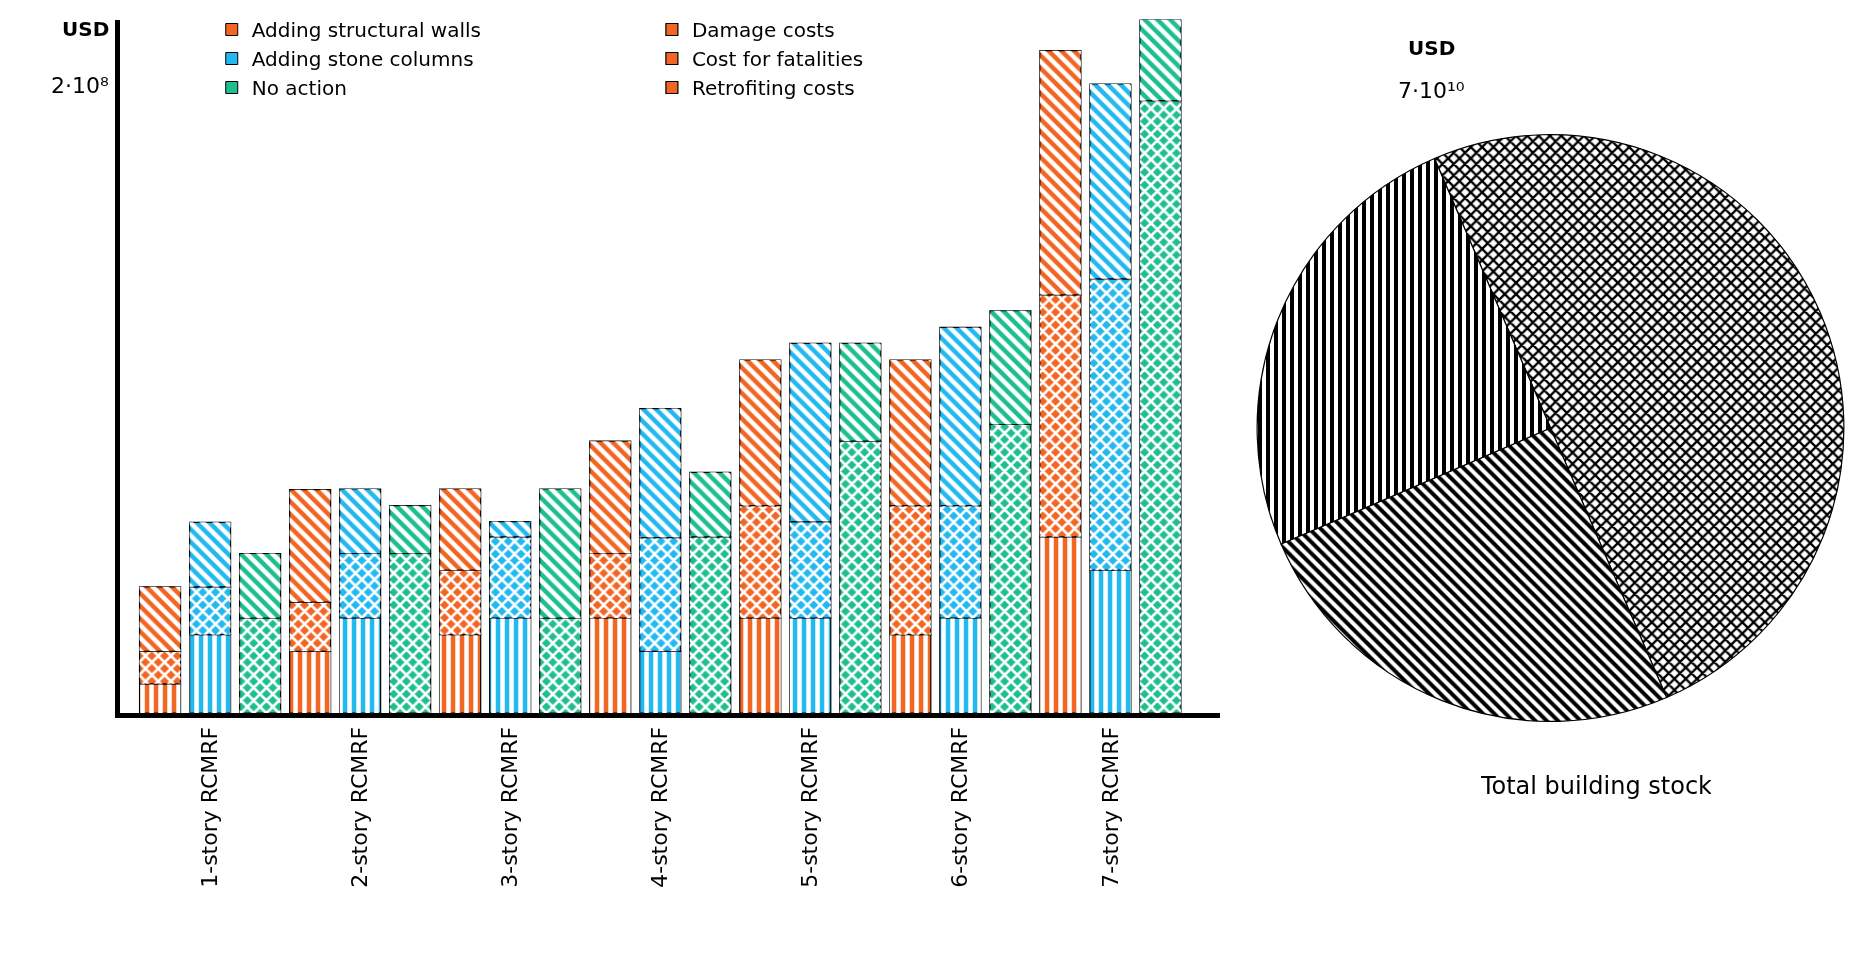 This screenshot has width=1854, height=970. What do you see at coordinates (1432, 48) in the screenshot?
I see `text: USD` at bounding box center [1432, 48].